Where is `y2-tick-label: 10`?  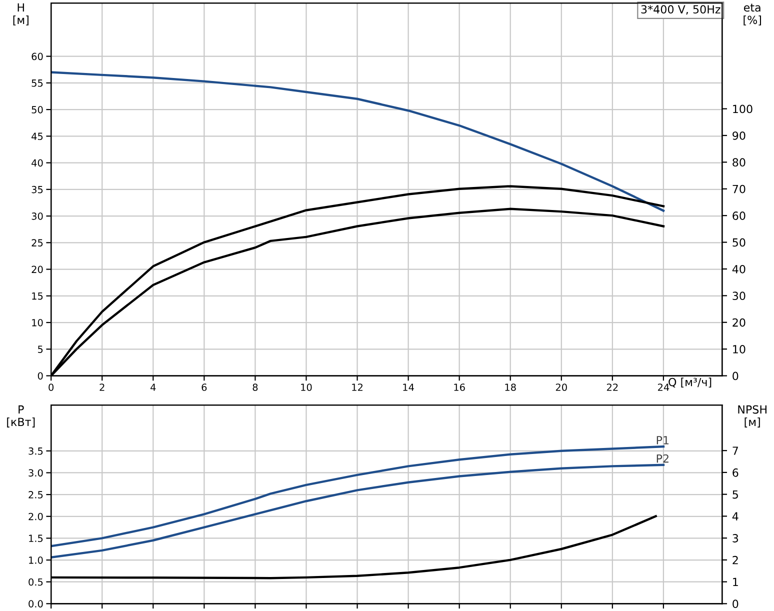 y2-tick-label: 10 is located at coordinates (739, 349).